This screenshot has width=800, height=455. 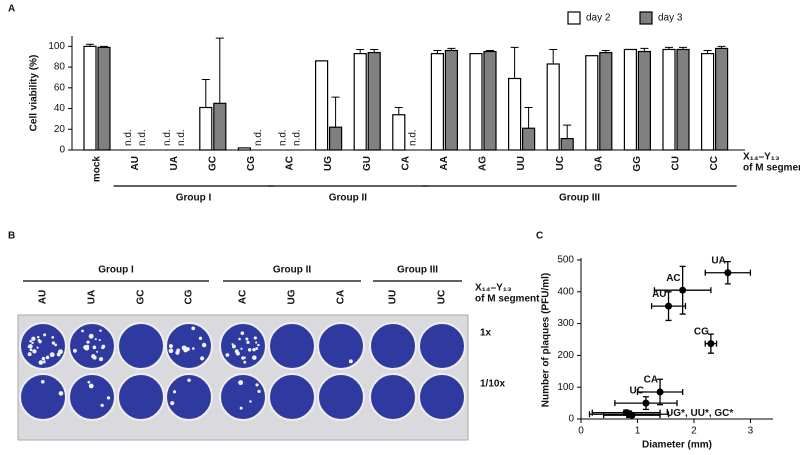 What do you see at coordinates (97, 169) in the screenshot?
I see `x-tick-label: mock` at bounding box center [97, 169].